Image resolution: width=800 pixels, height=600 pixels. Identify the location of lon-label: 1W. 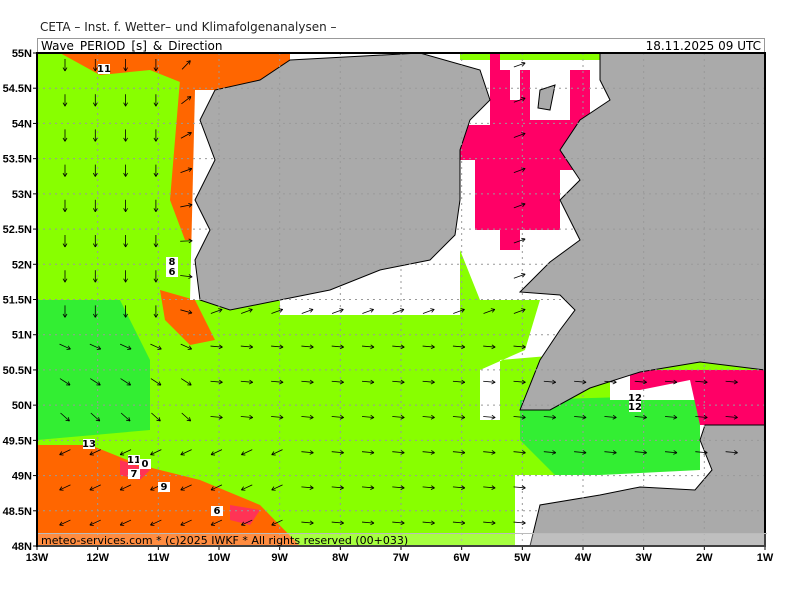
(765, 558).